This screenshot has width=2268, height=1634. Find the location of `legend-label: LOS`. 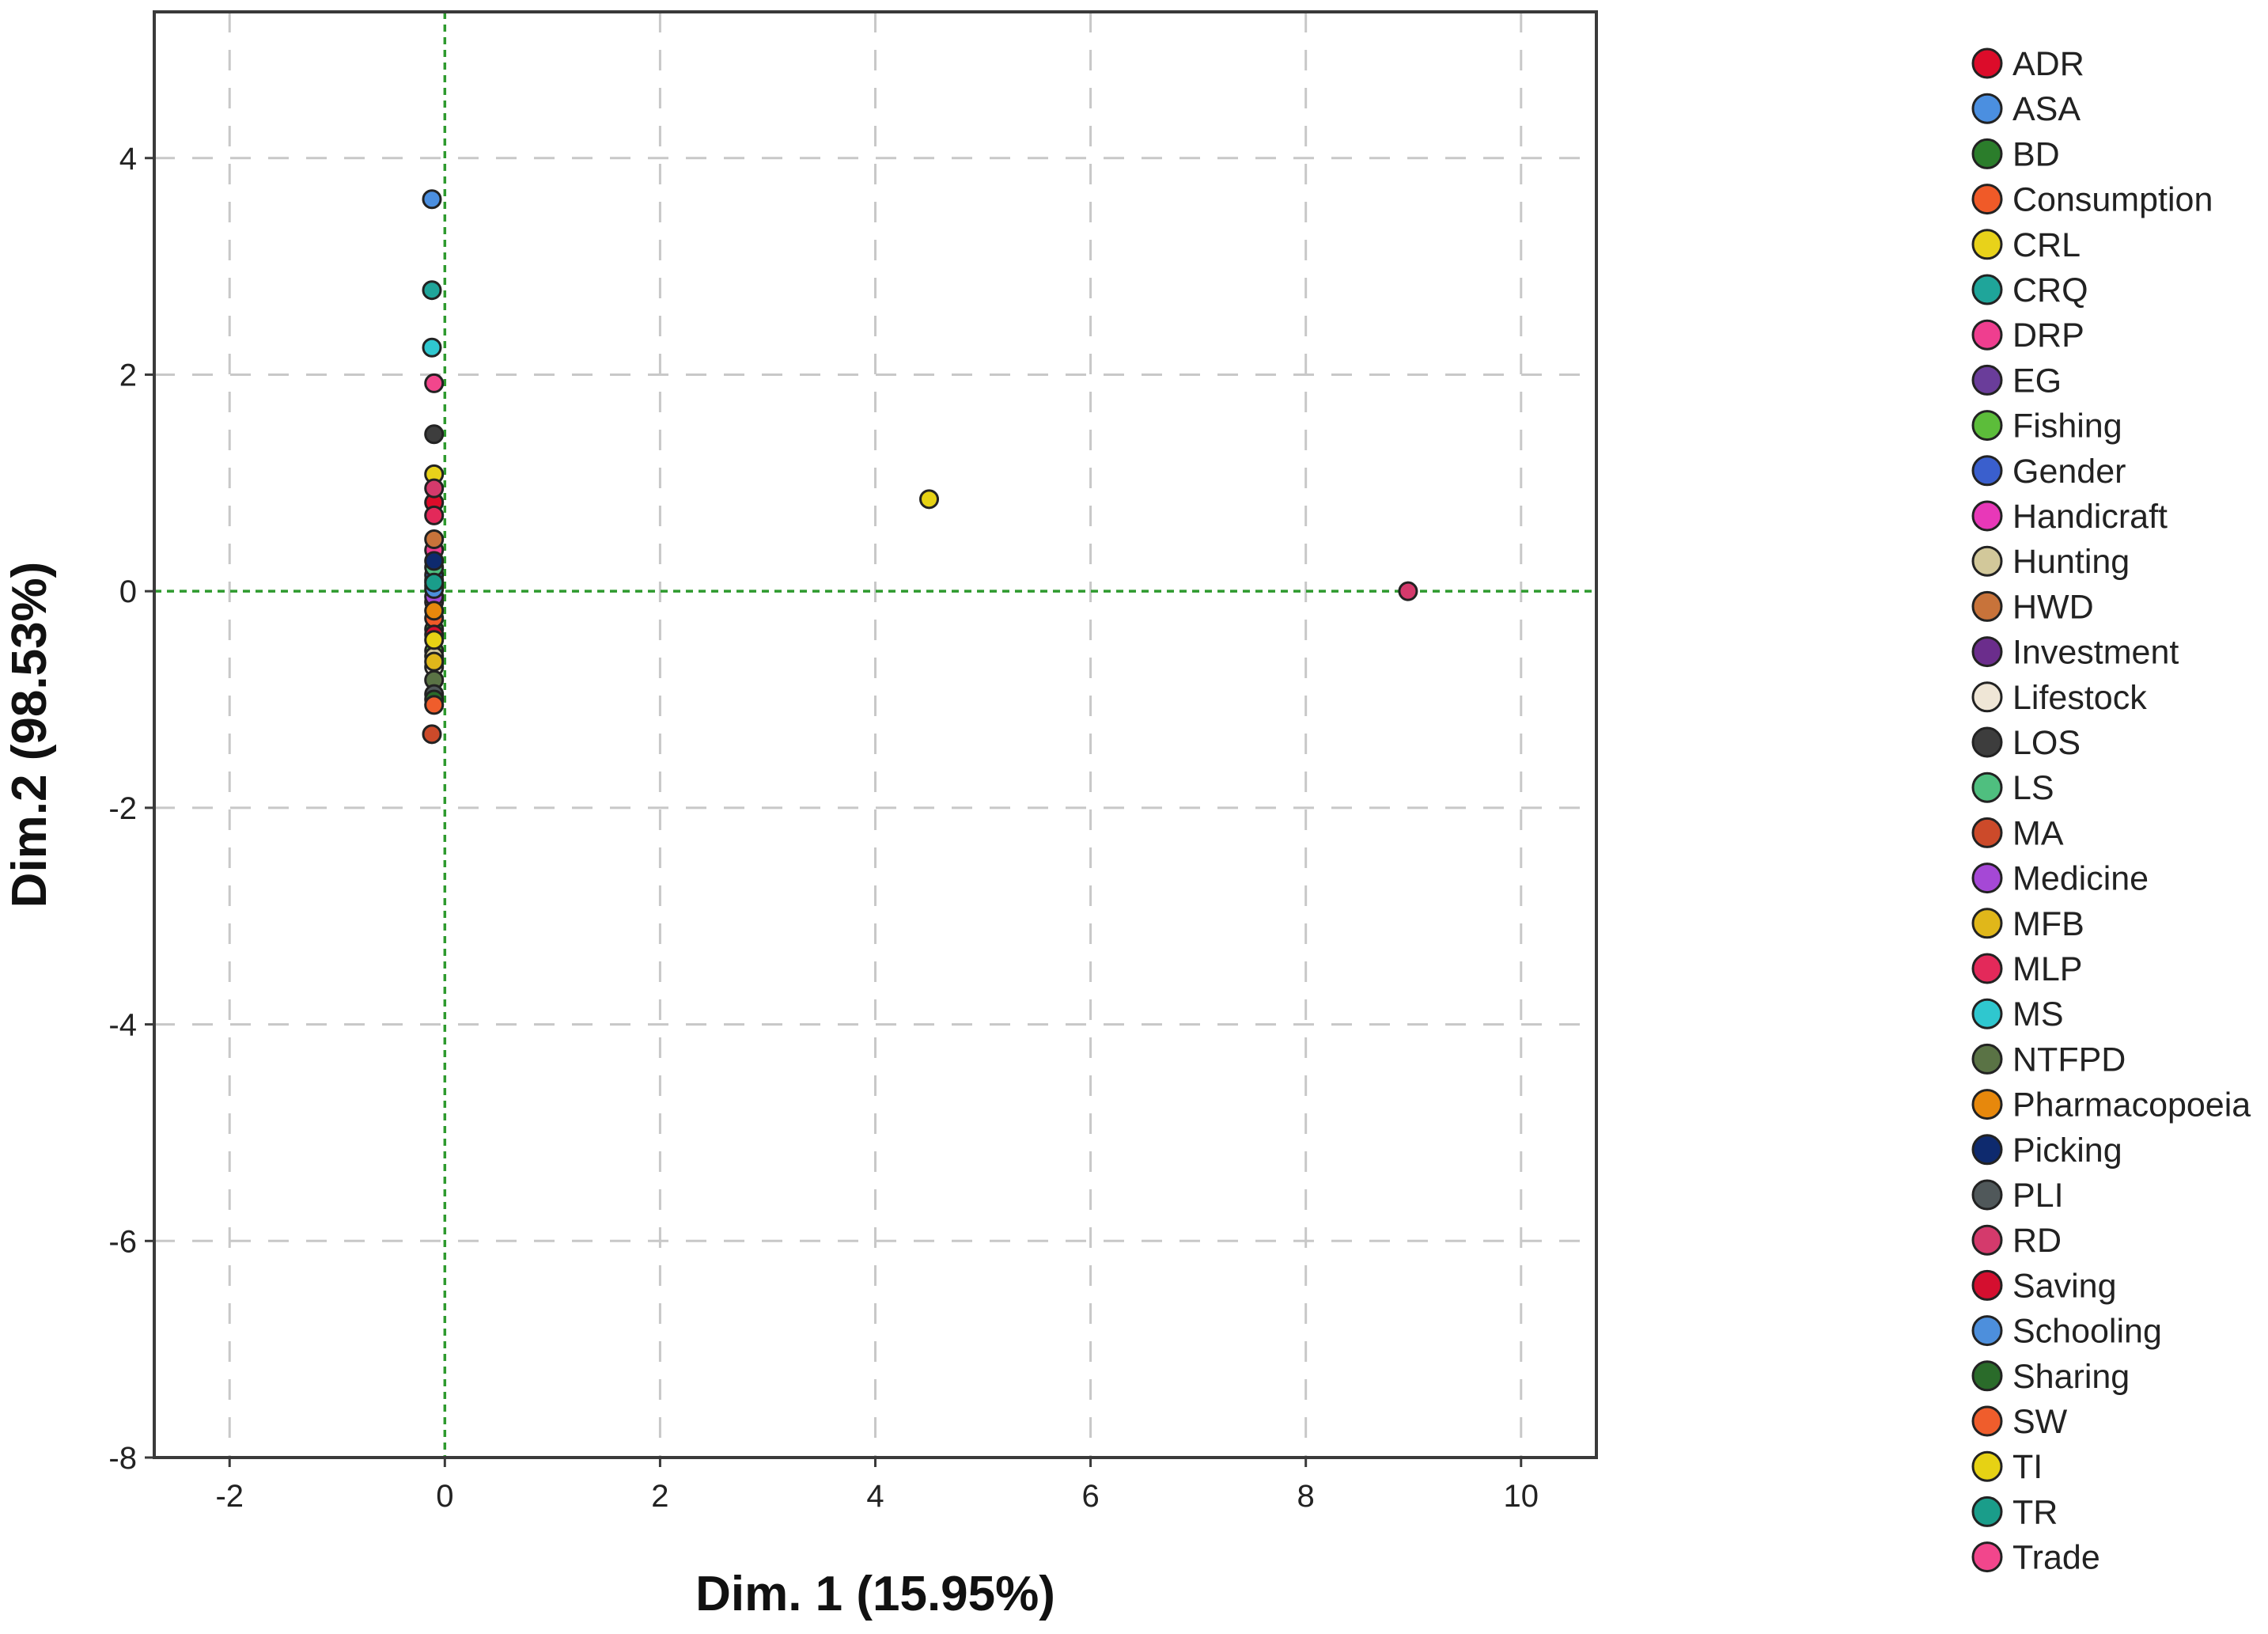

legend-label: LOS is located at coordinates (2046, 743).